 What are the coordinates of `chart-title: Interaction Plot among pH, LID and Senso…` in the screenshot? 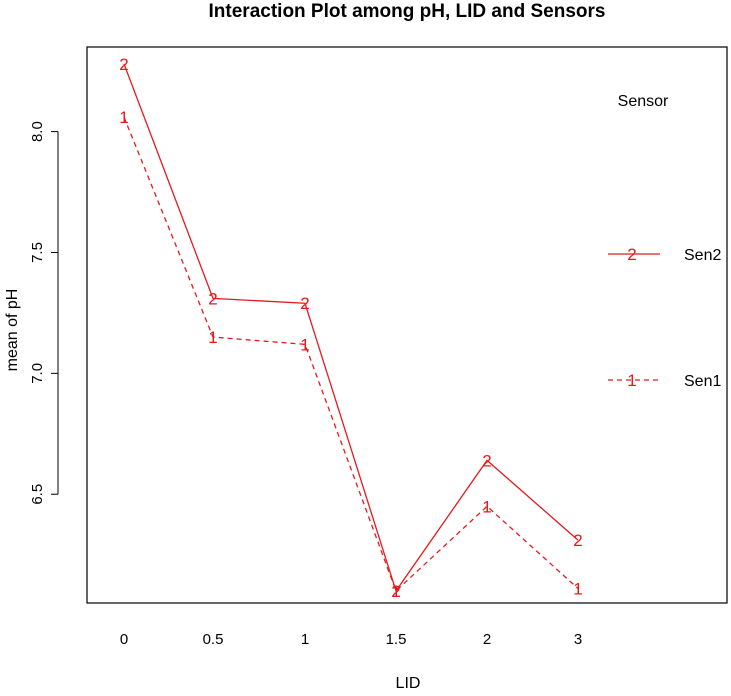 It's located at (407, 11).